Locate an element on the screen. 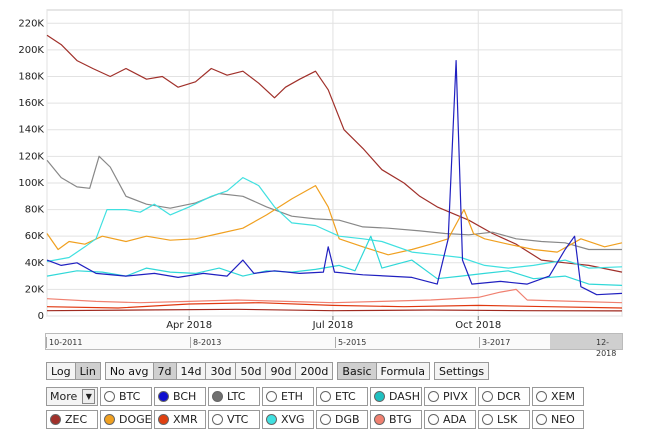  formula-button: Formula is located at coordinates (403, 371).